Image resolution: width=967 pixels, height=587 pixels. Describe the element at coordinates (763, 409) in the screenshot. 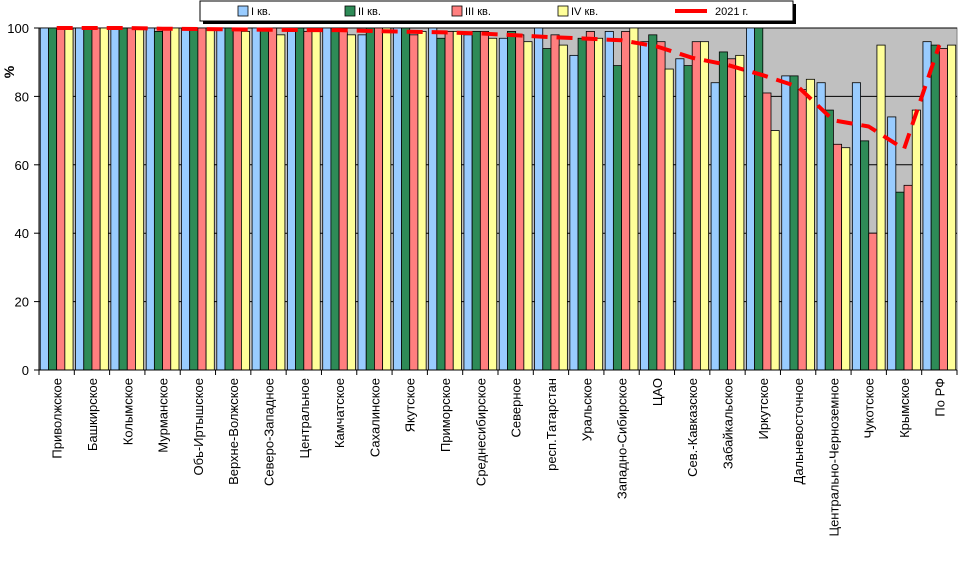

I see `x-category-label: Иркутское` at that location.